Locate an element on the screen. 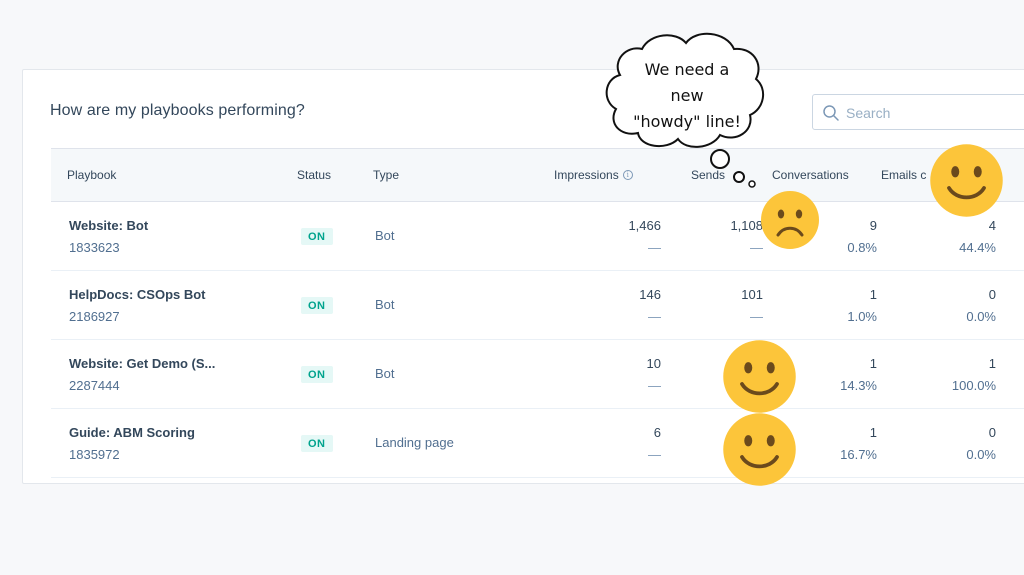 The width and height of the screenshot is (1024, 575). column-header-playbook: Playbook is located at coordinates (92, 175).